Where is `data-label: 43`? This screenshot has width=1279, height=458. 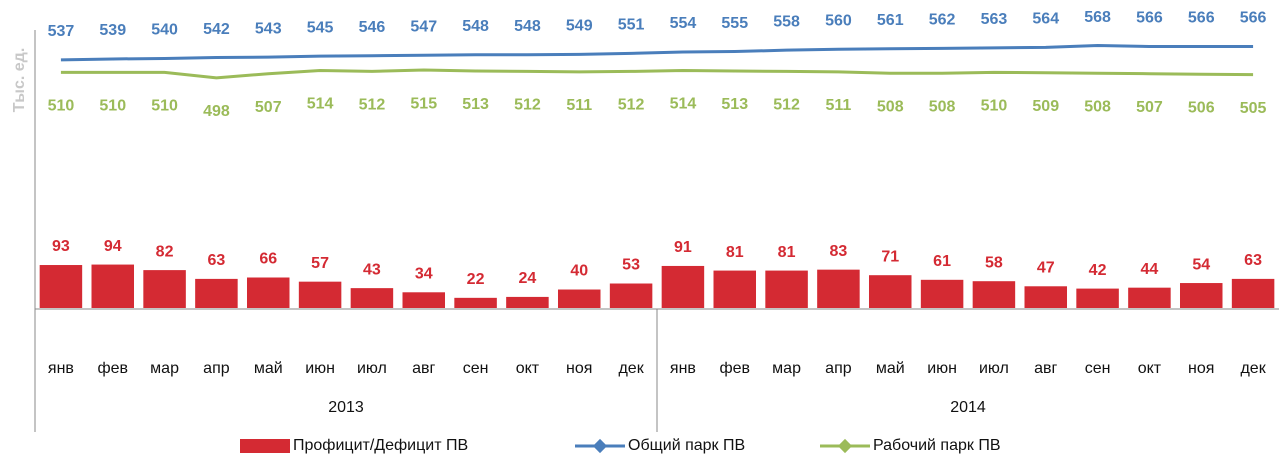 data-label: 43 is located at coordinates (372, 269).